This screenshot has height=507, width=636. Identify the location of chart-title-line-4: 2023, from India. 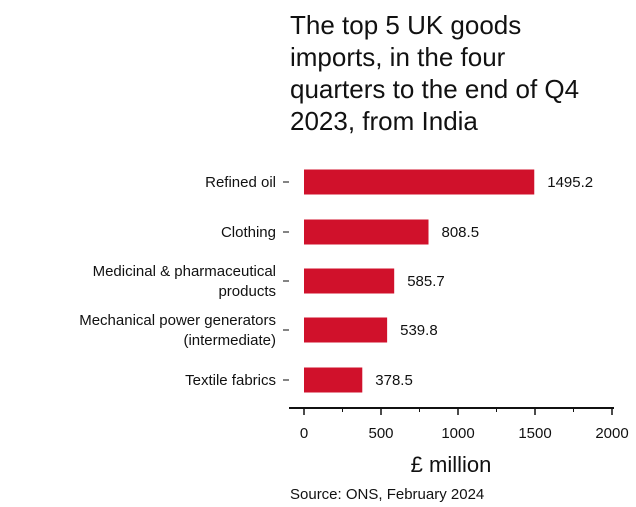
(384, 121).